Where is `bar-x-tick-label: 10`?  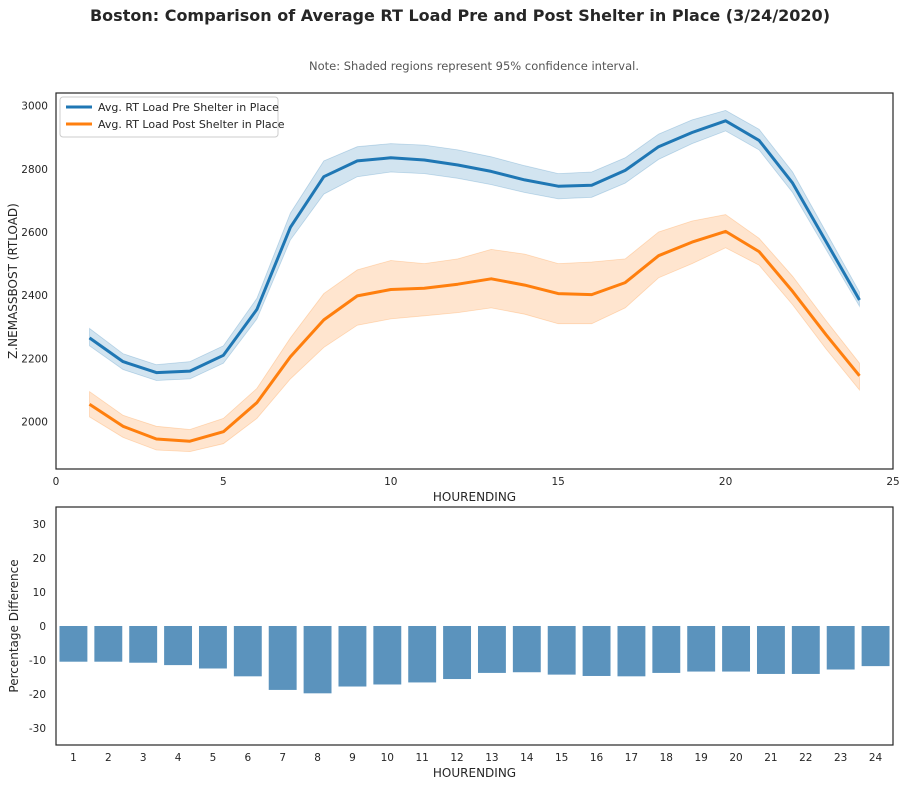
bar-x-tick-label: 10 is located at coordinates (387, 758).